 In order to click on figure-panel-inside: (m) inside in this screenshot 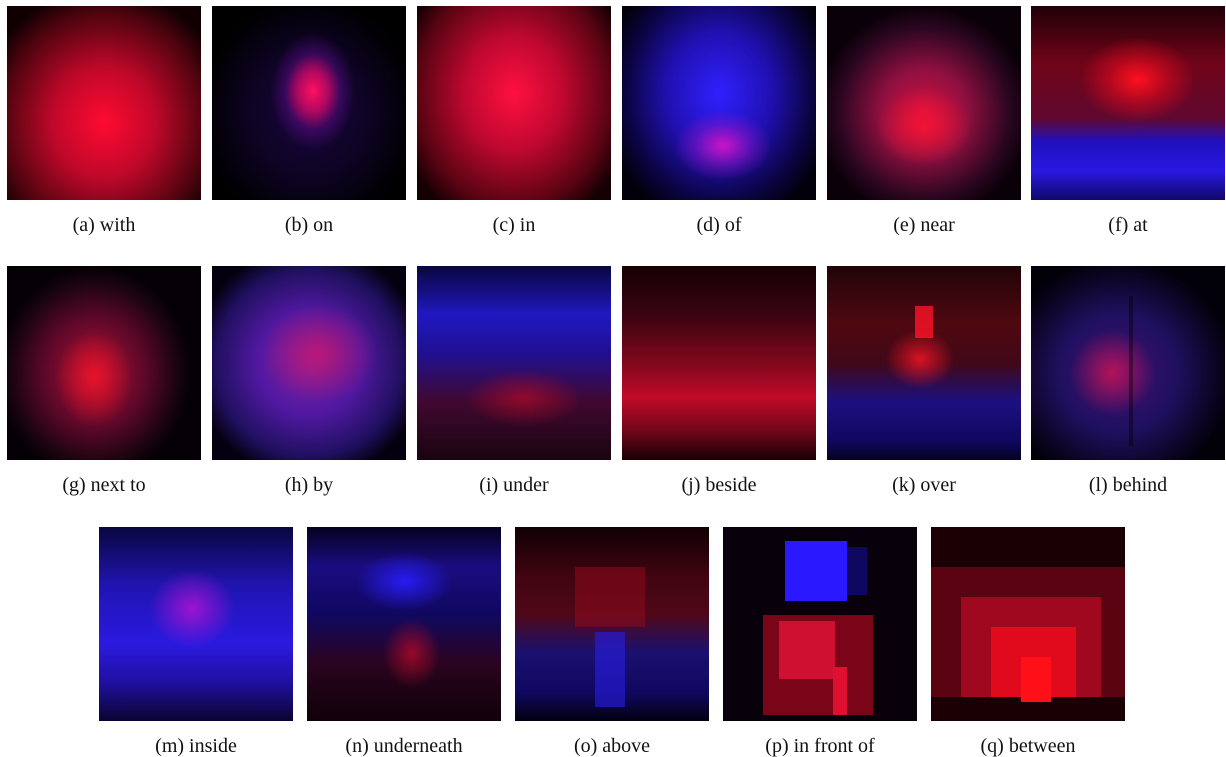, I will do `click(196, 642)`.